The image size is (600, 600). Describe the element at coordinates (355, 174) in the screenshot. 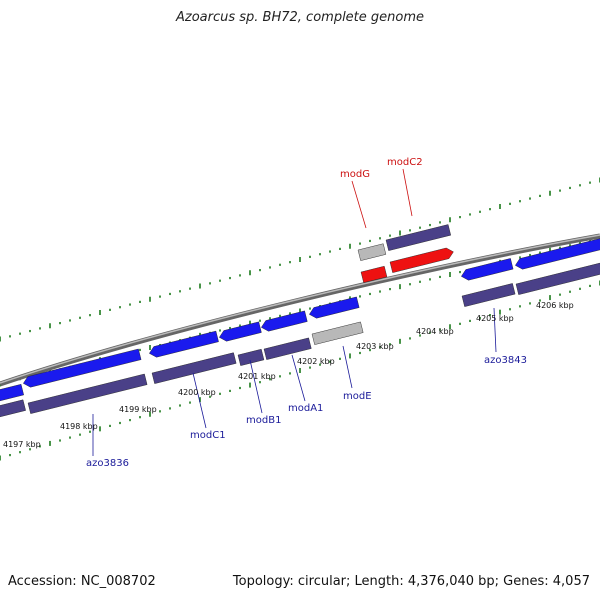

I see `gene-label: modG` at that location.